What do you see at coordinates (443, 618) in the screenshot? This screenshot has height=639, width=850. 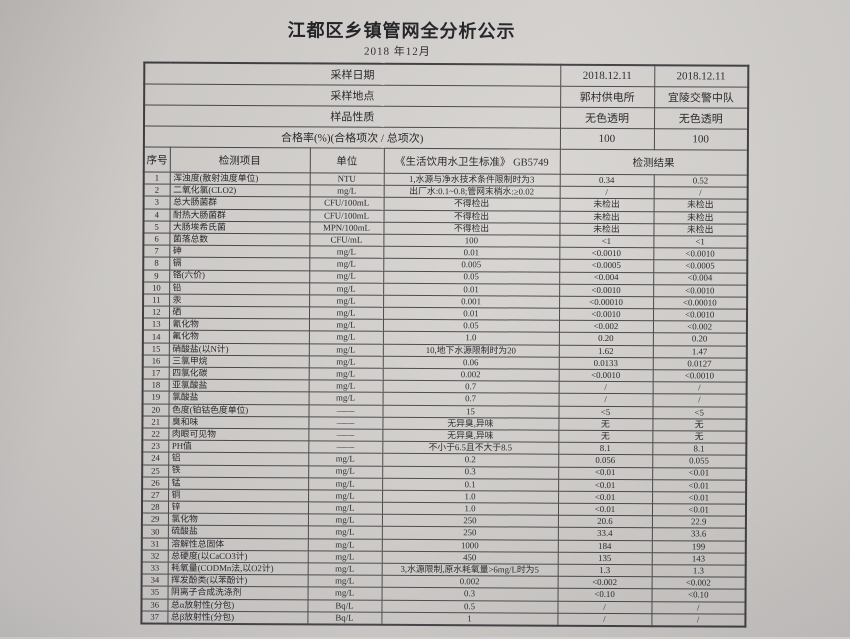 I see `table-row: 37 总β放射性(分包) Bq/L 1//` at bounding box center [443, 618].